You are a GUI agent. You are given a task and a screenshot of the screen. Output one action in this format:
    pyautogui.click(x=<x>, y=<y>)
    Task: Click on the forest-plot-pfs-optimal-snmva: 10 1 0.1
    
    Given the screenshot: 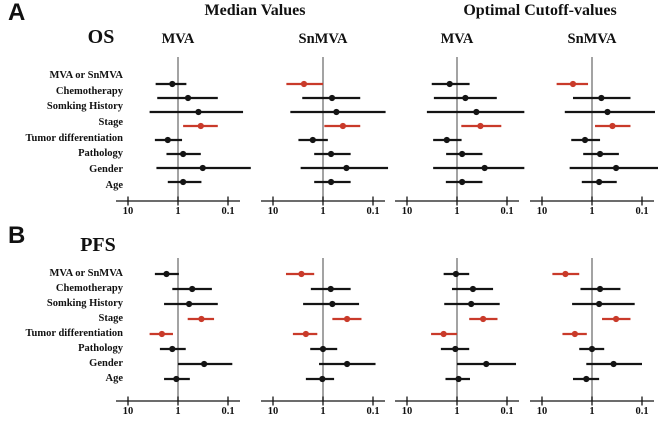 What is the action you would take?
    pyautogui.click(x=592, y=337)
    